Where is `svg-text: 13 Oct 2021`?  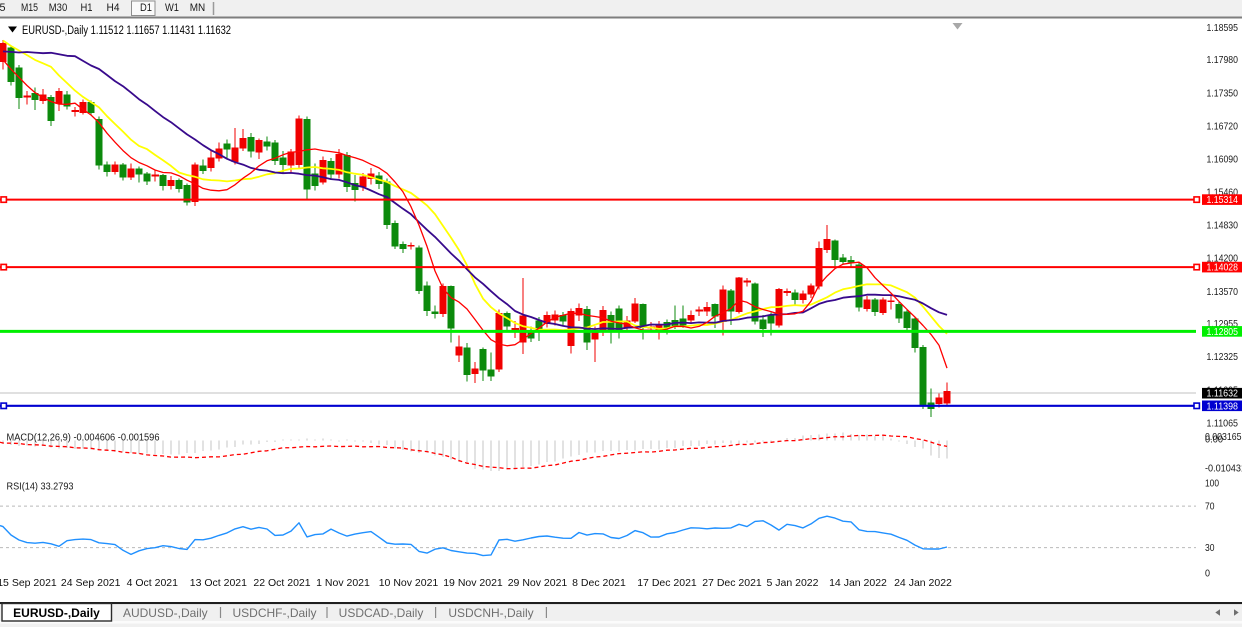 svg-text: 13 Oct 2021 is located at coordinates (218, 583).